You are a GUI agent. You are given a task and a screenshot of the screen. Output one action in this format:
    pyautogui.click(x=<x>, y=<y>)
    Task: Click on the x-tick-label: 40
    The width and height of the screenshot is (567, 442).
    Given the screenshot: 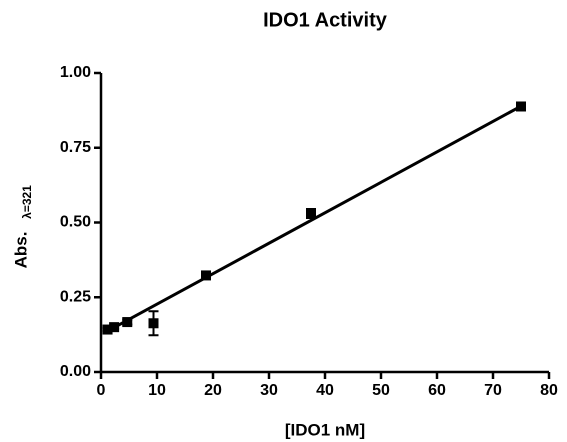 What is the action you would take?
    pyautogui.click(x=325, y=390)
    